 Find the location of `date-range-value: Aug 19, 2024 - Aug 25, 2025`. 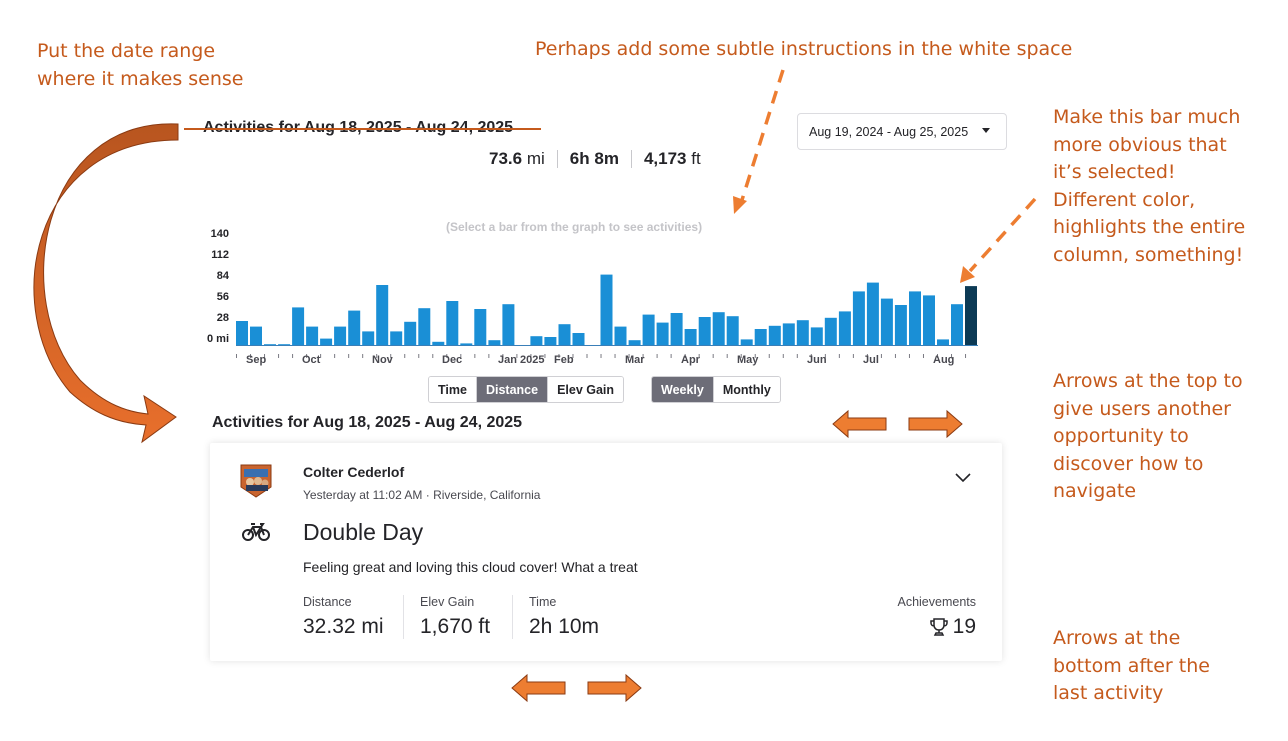

date-range-value: Aug 19, 2024 - Aug 25, 2025 is located at coordinates (889, 131).